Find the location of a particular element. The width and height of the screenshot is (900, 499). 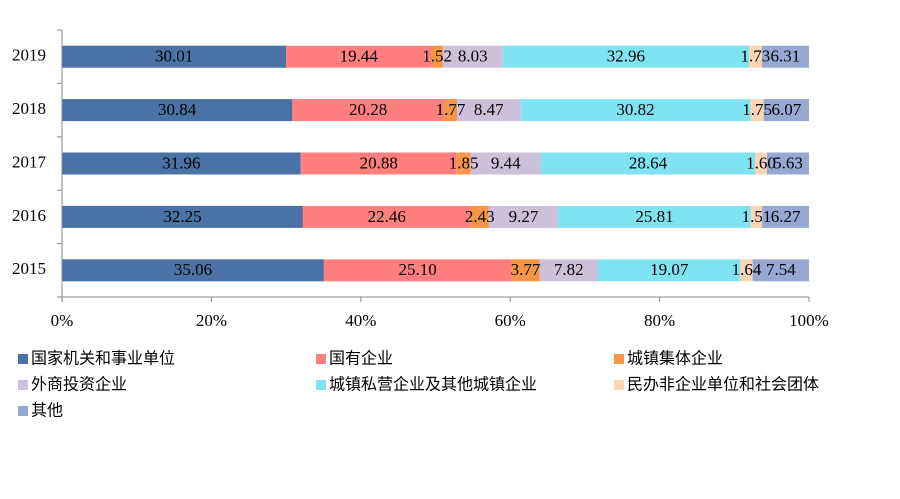

y-tick-label: 2016 is located at coordinates (29, 215).